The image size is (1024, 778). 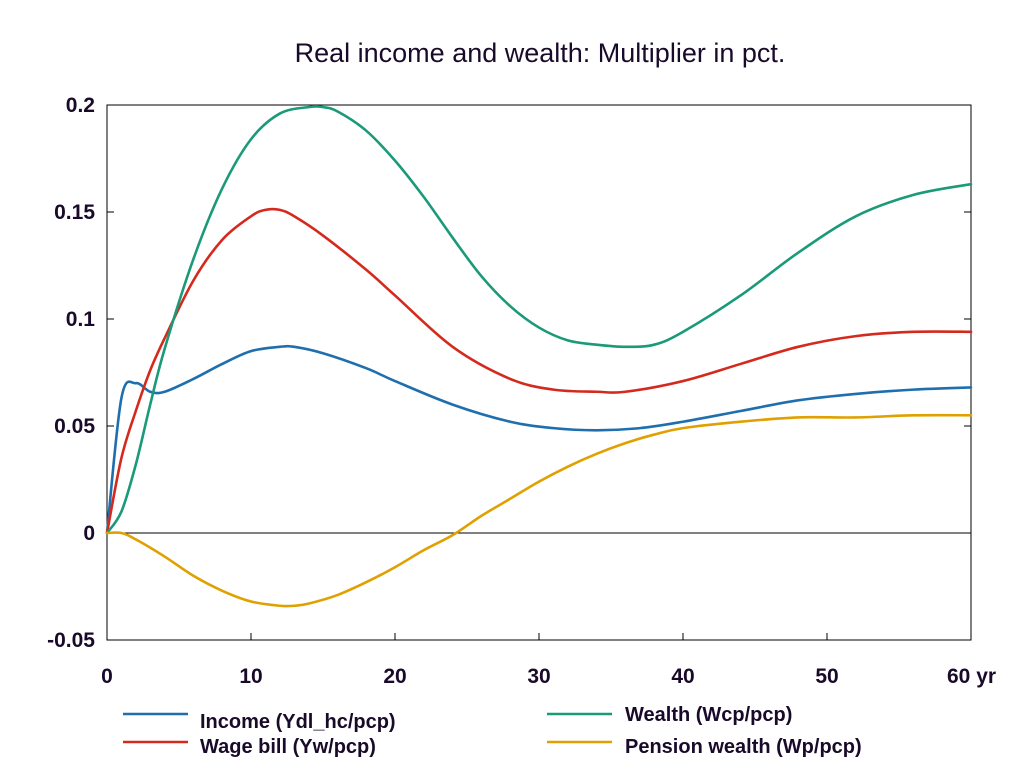 I want to click on x-tick-label: 50, so click(x=826, y=676).